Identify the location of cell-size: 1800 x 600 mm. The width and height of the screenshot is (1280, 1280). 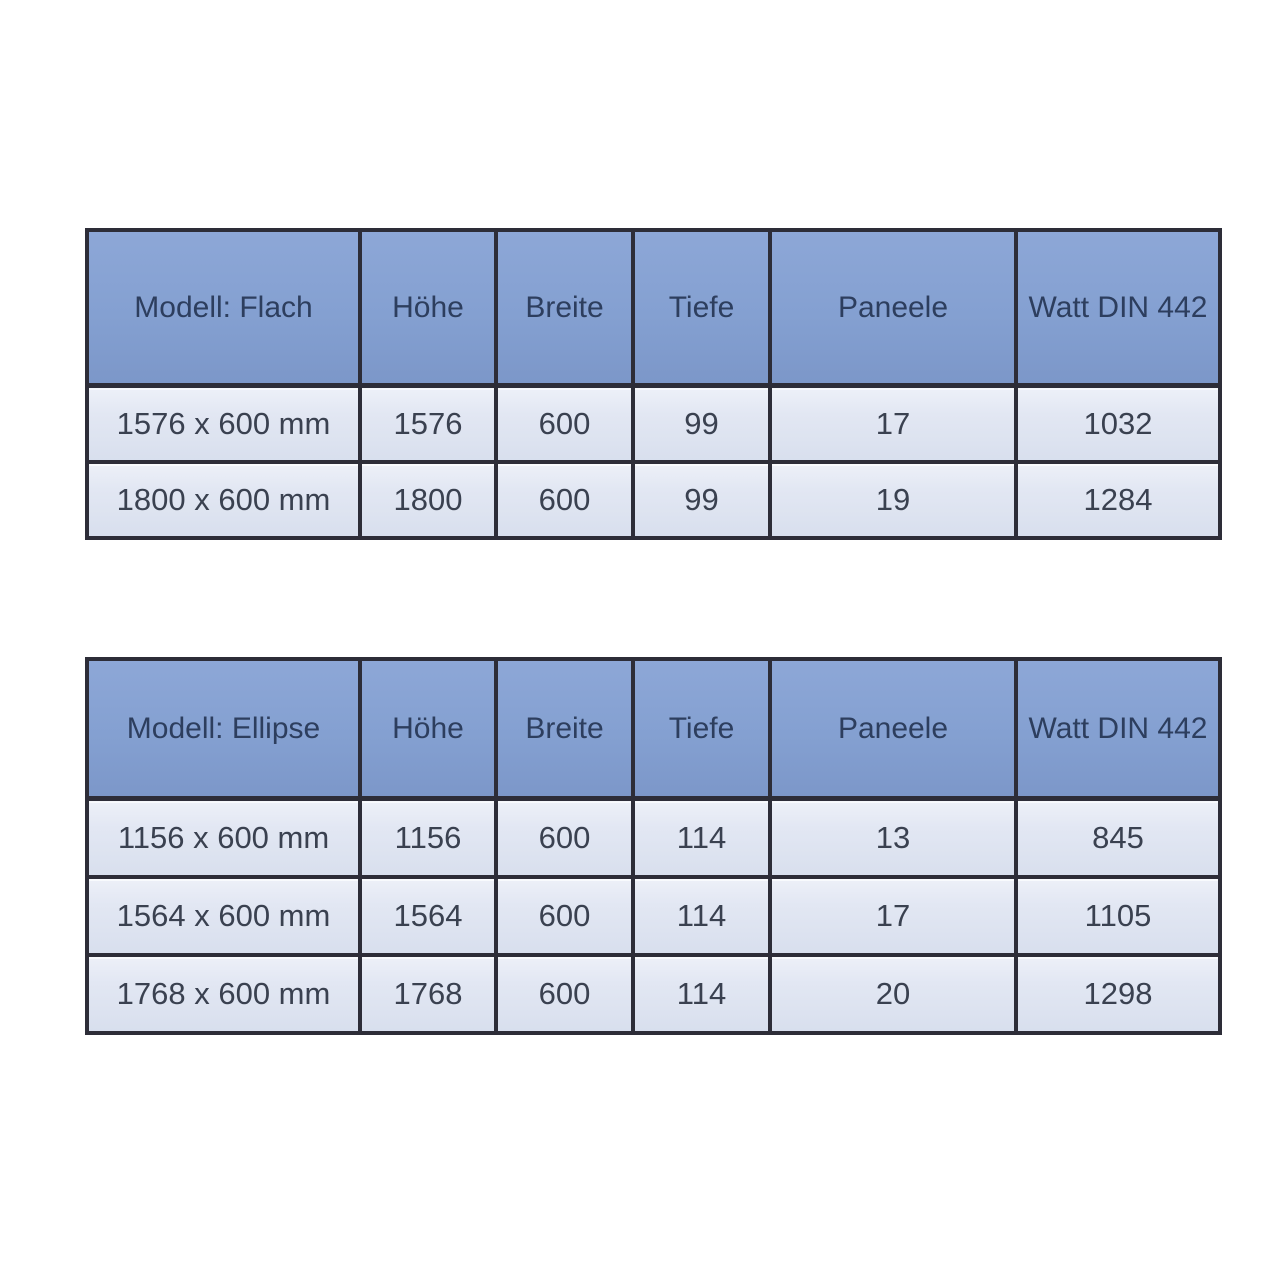
(223, 500).